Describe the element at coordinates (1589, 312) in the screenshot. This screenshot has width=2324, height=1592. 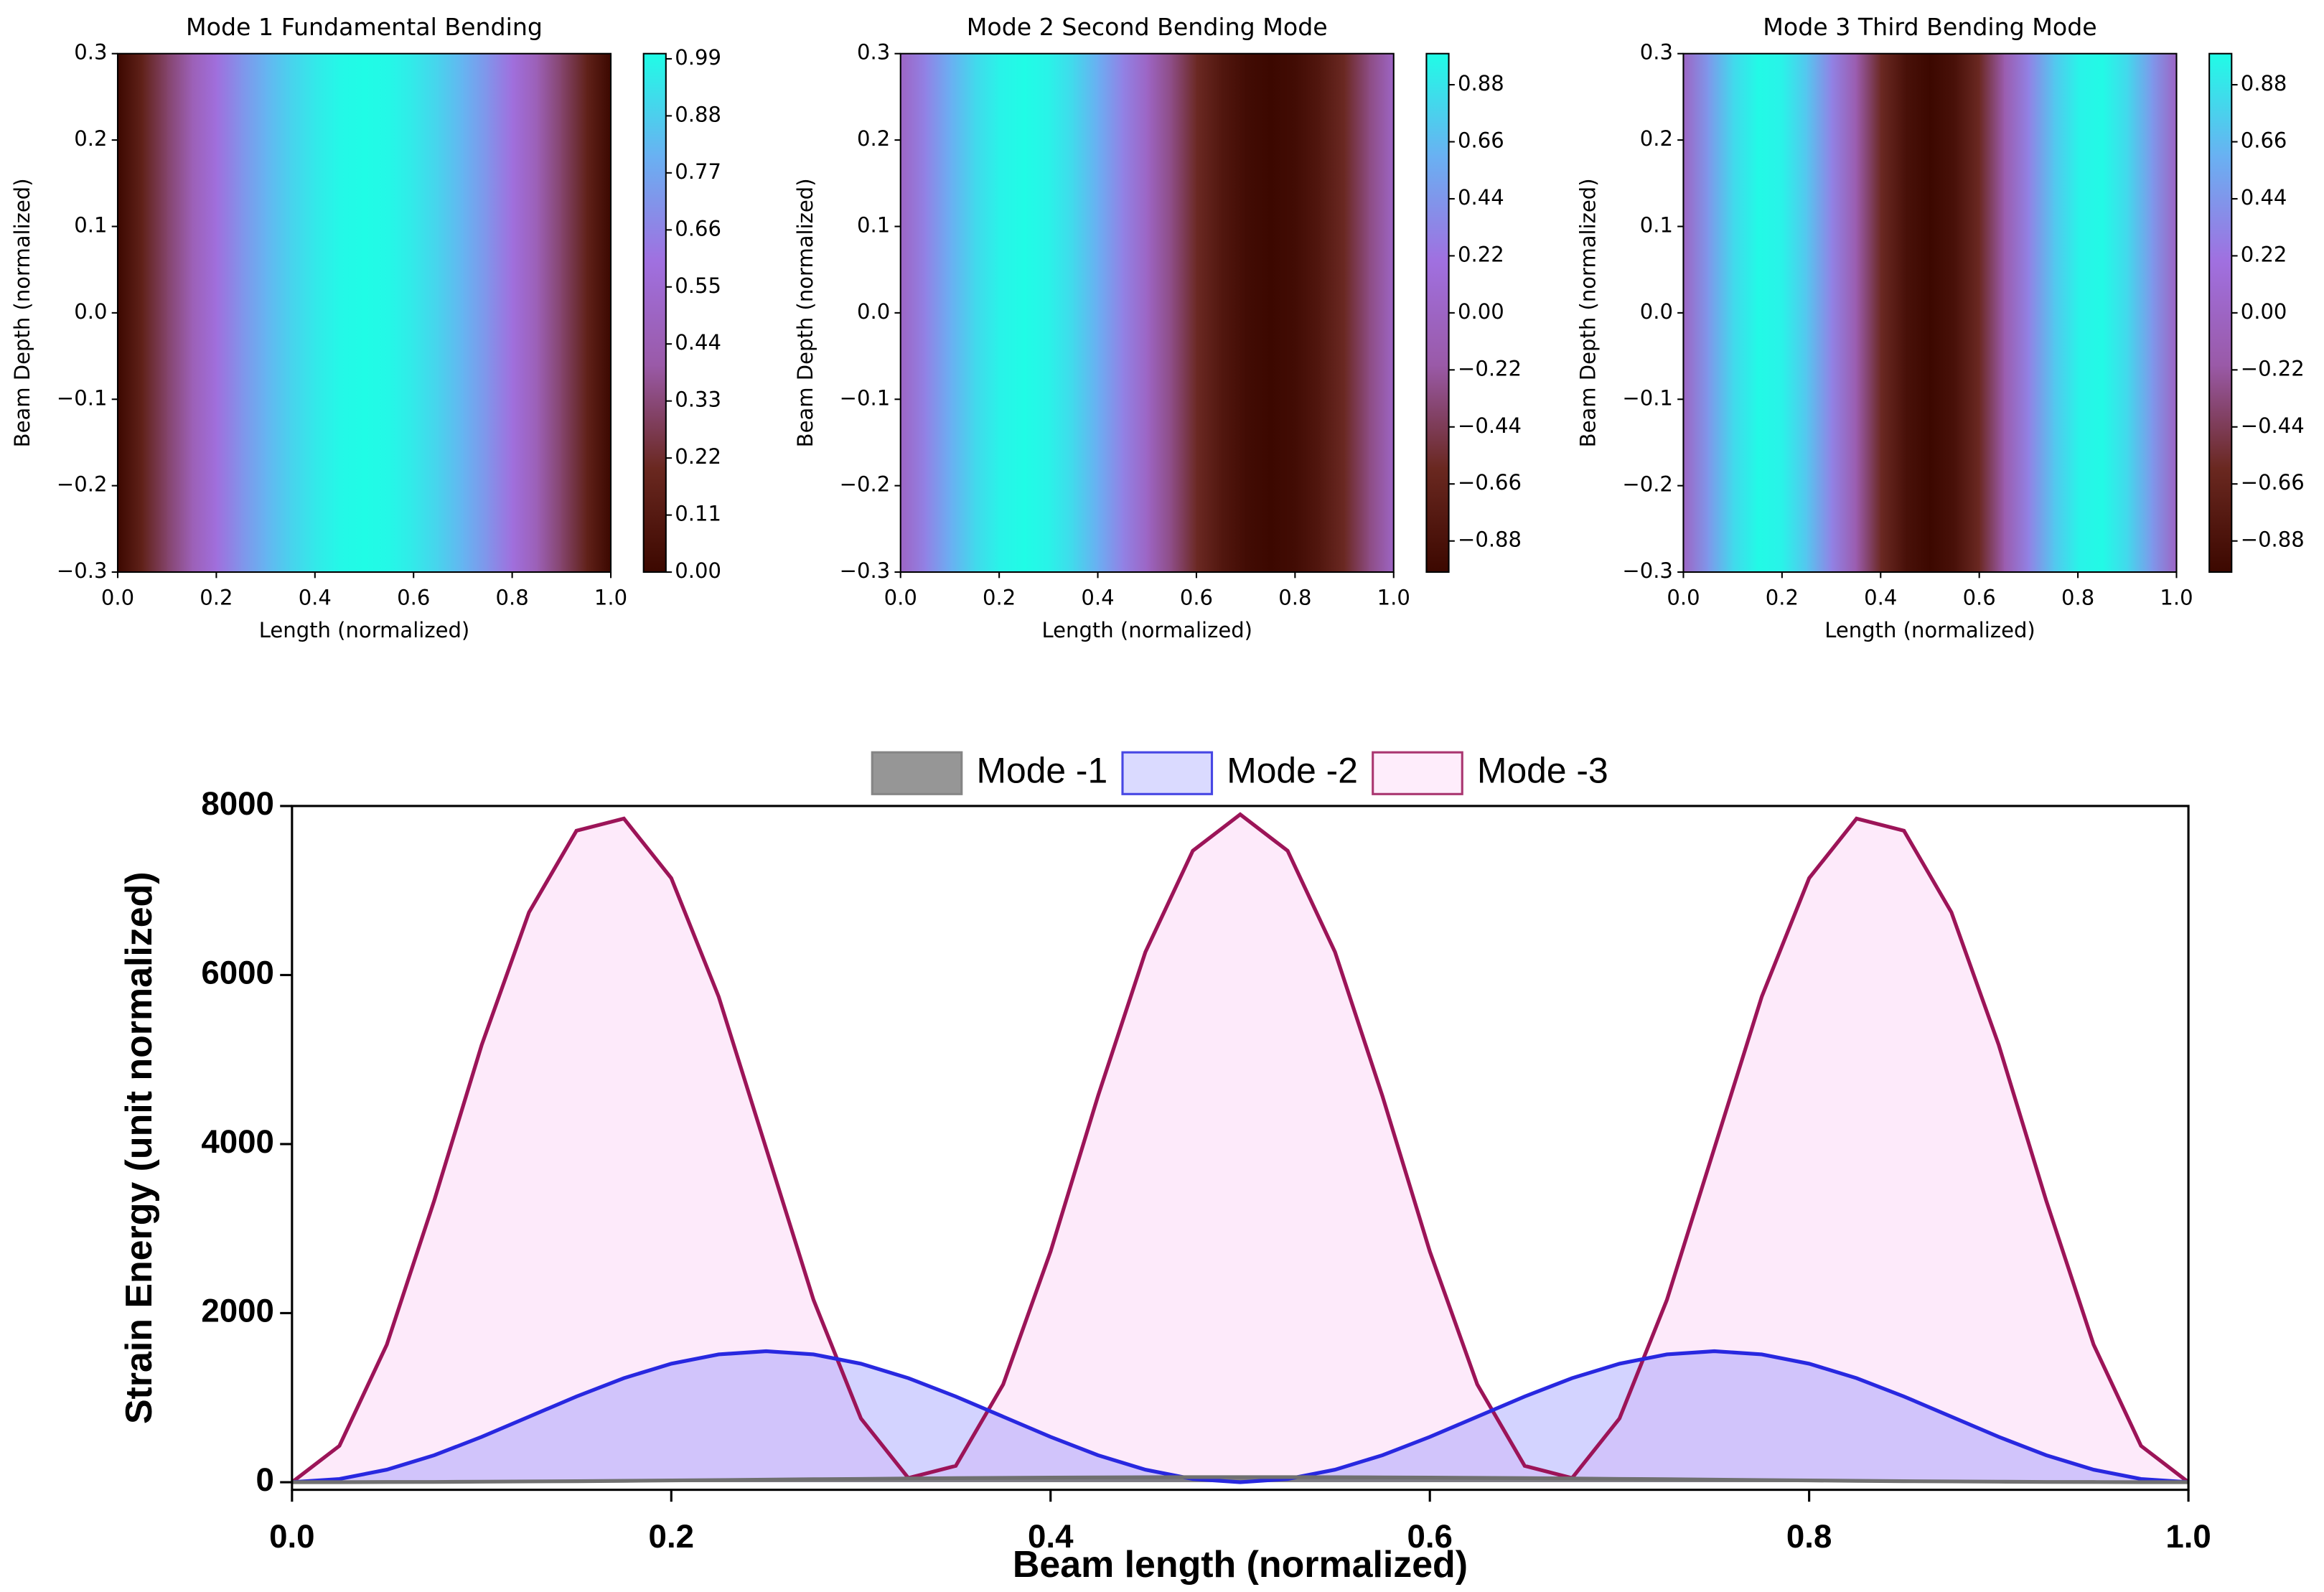
I see `y-axis-label: Beam Depth (normalized)` at that location.